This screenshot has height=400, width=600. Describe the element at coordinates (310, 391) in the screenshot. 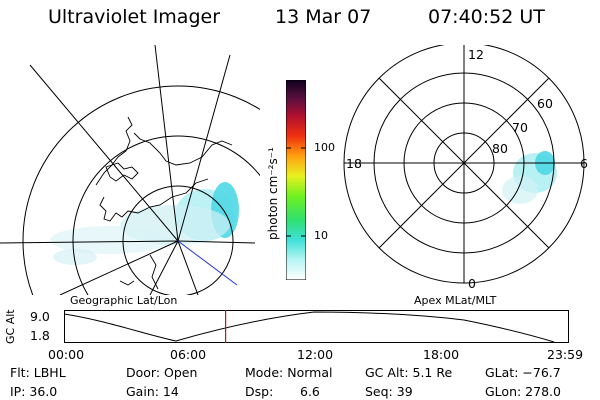

I see `dsp-info-value: 6.6` at that location.